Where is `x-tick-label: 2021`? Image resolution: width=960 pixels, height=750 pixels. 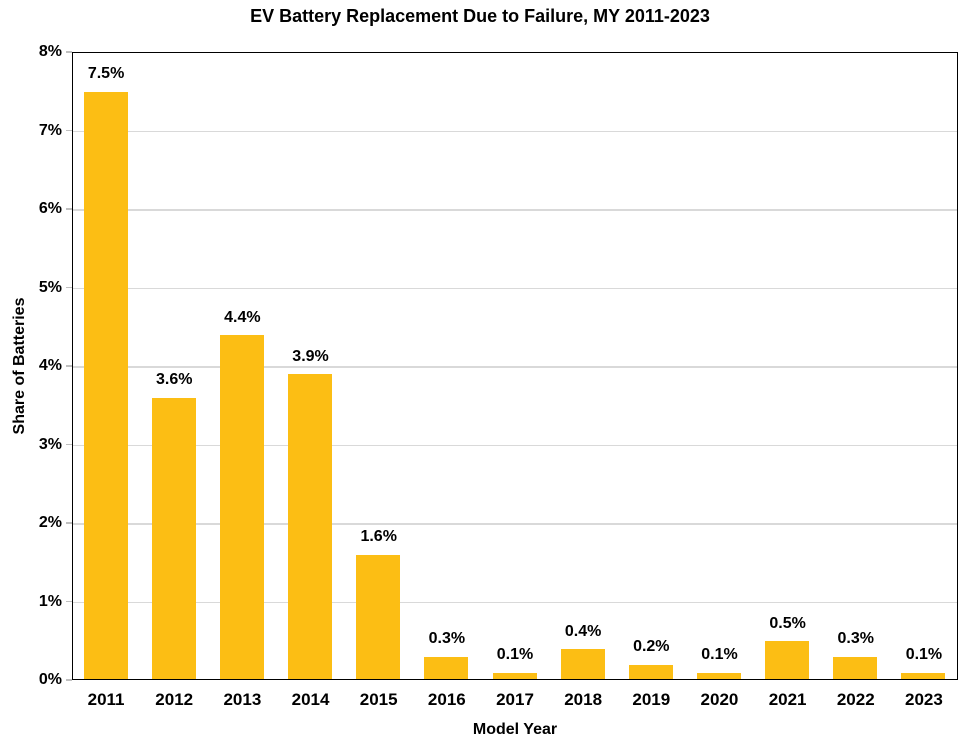 x-tick-label: 2021 is located at coordinates (787, 699).